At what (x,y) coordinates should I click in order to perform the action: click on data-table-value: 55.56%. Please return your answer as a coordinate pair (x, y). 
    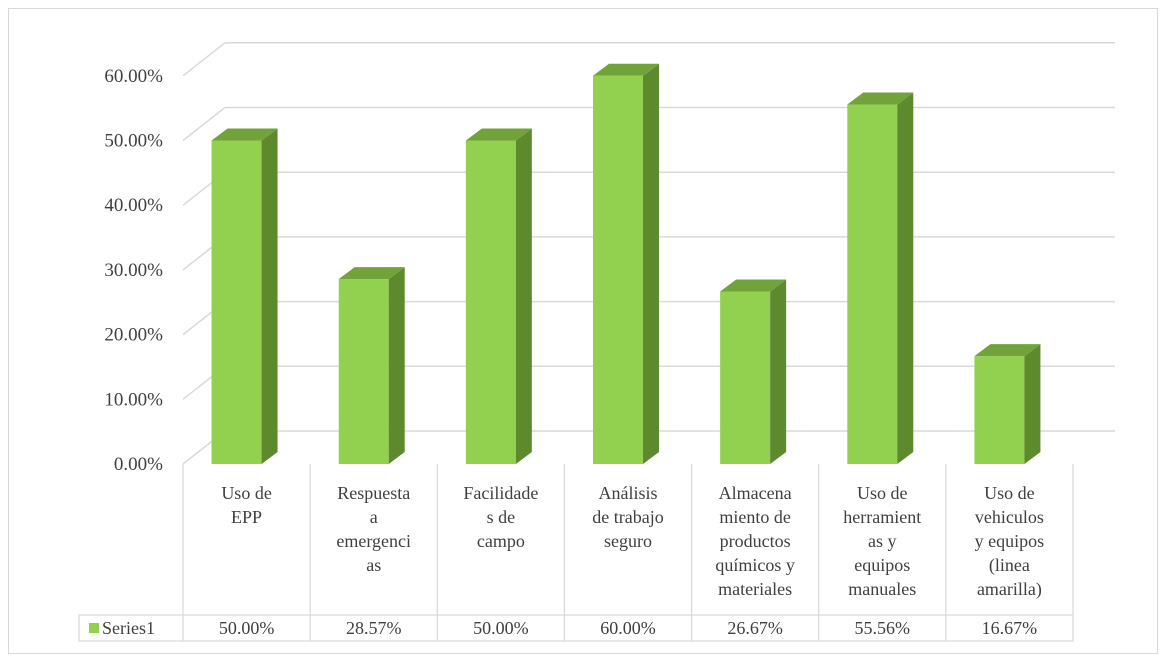
    Looking at the image, I should click on (883, 628).